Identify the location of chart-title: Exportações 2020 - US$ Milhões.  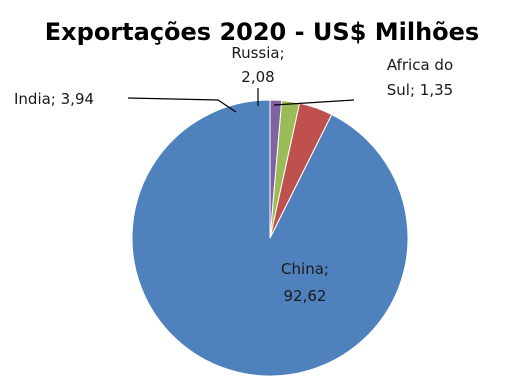
(262, 32).